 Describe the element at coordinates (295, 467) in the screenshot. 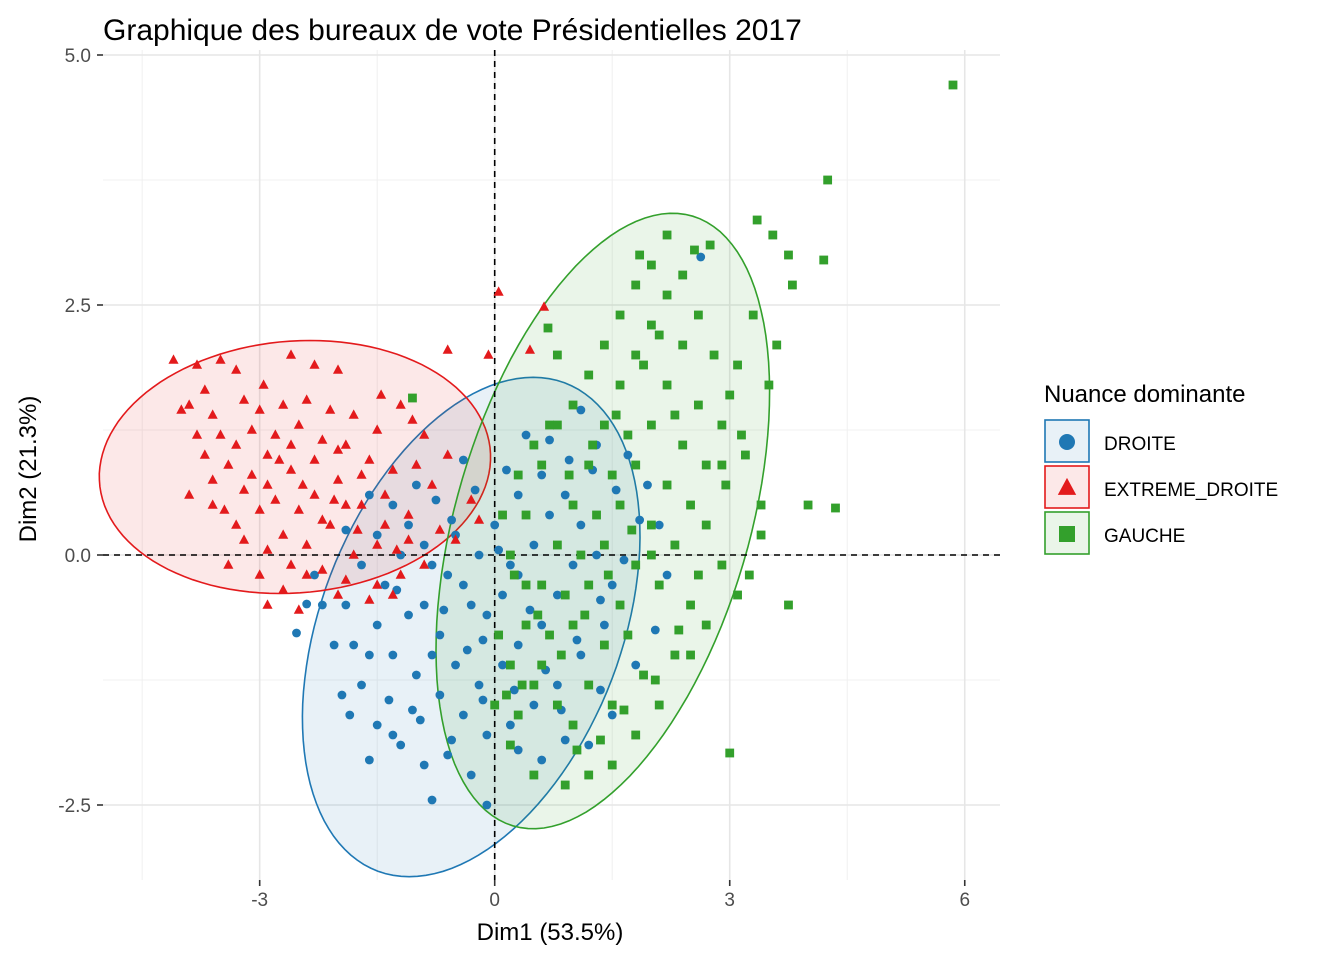

I see `ellipse-extreme-droite` at that location.